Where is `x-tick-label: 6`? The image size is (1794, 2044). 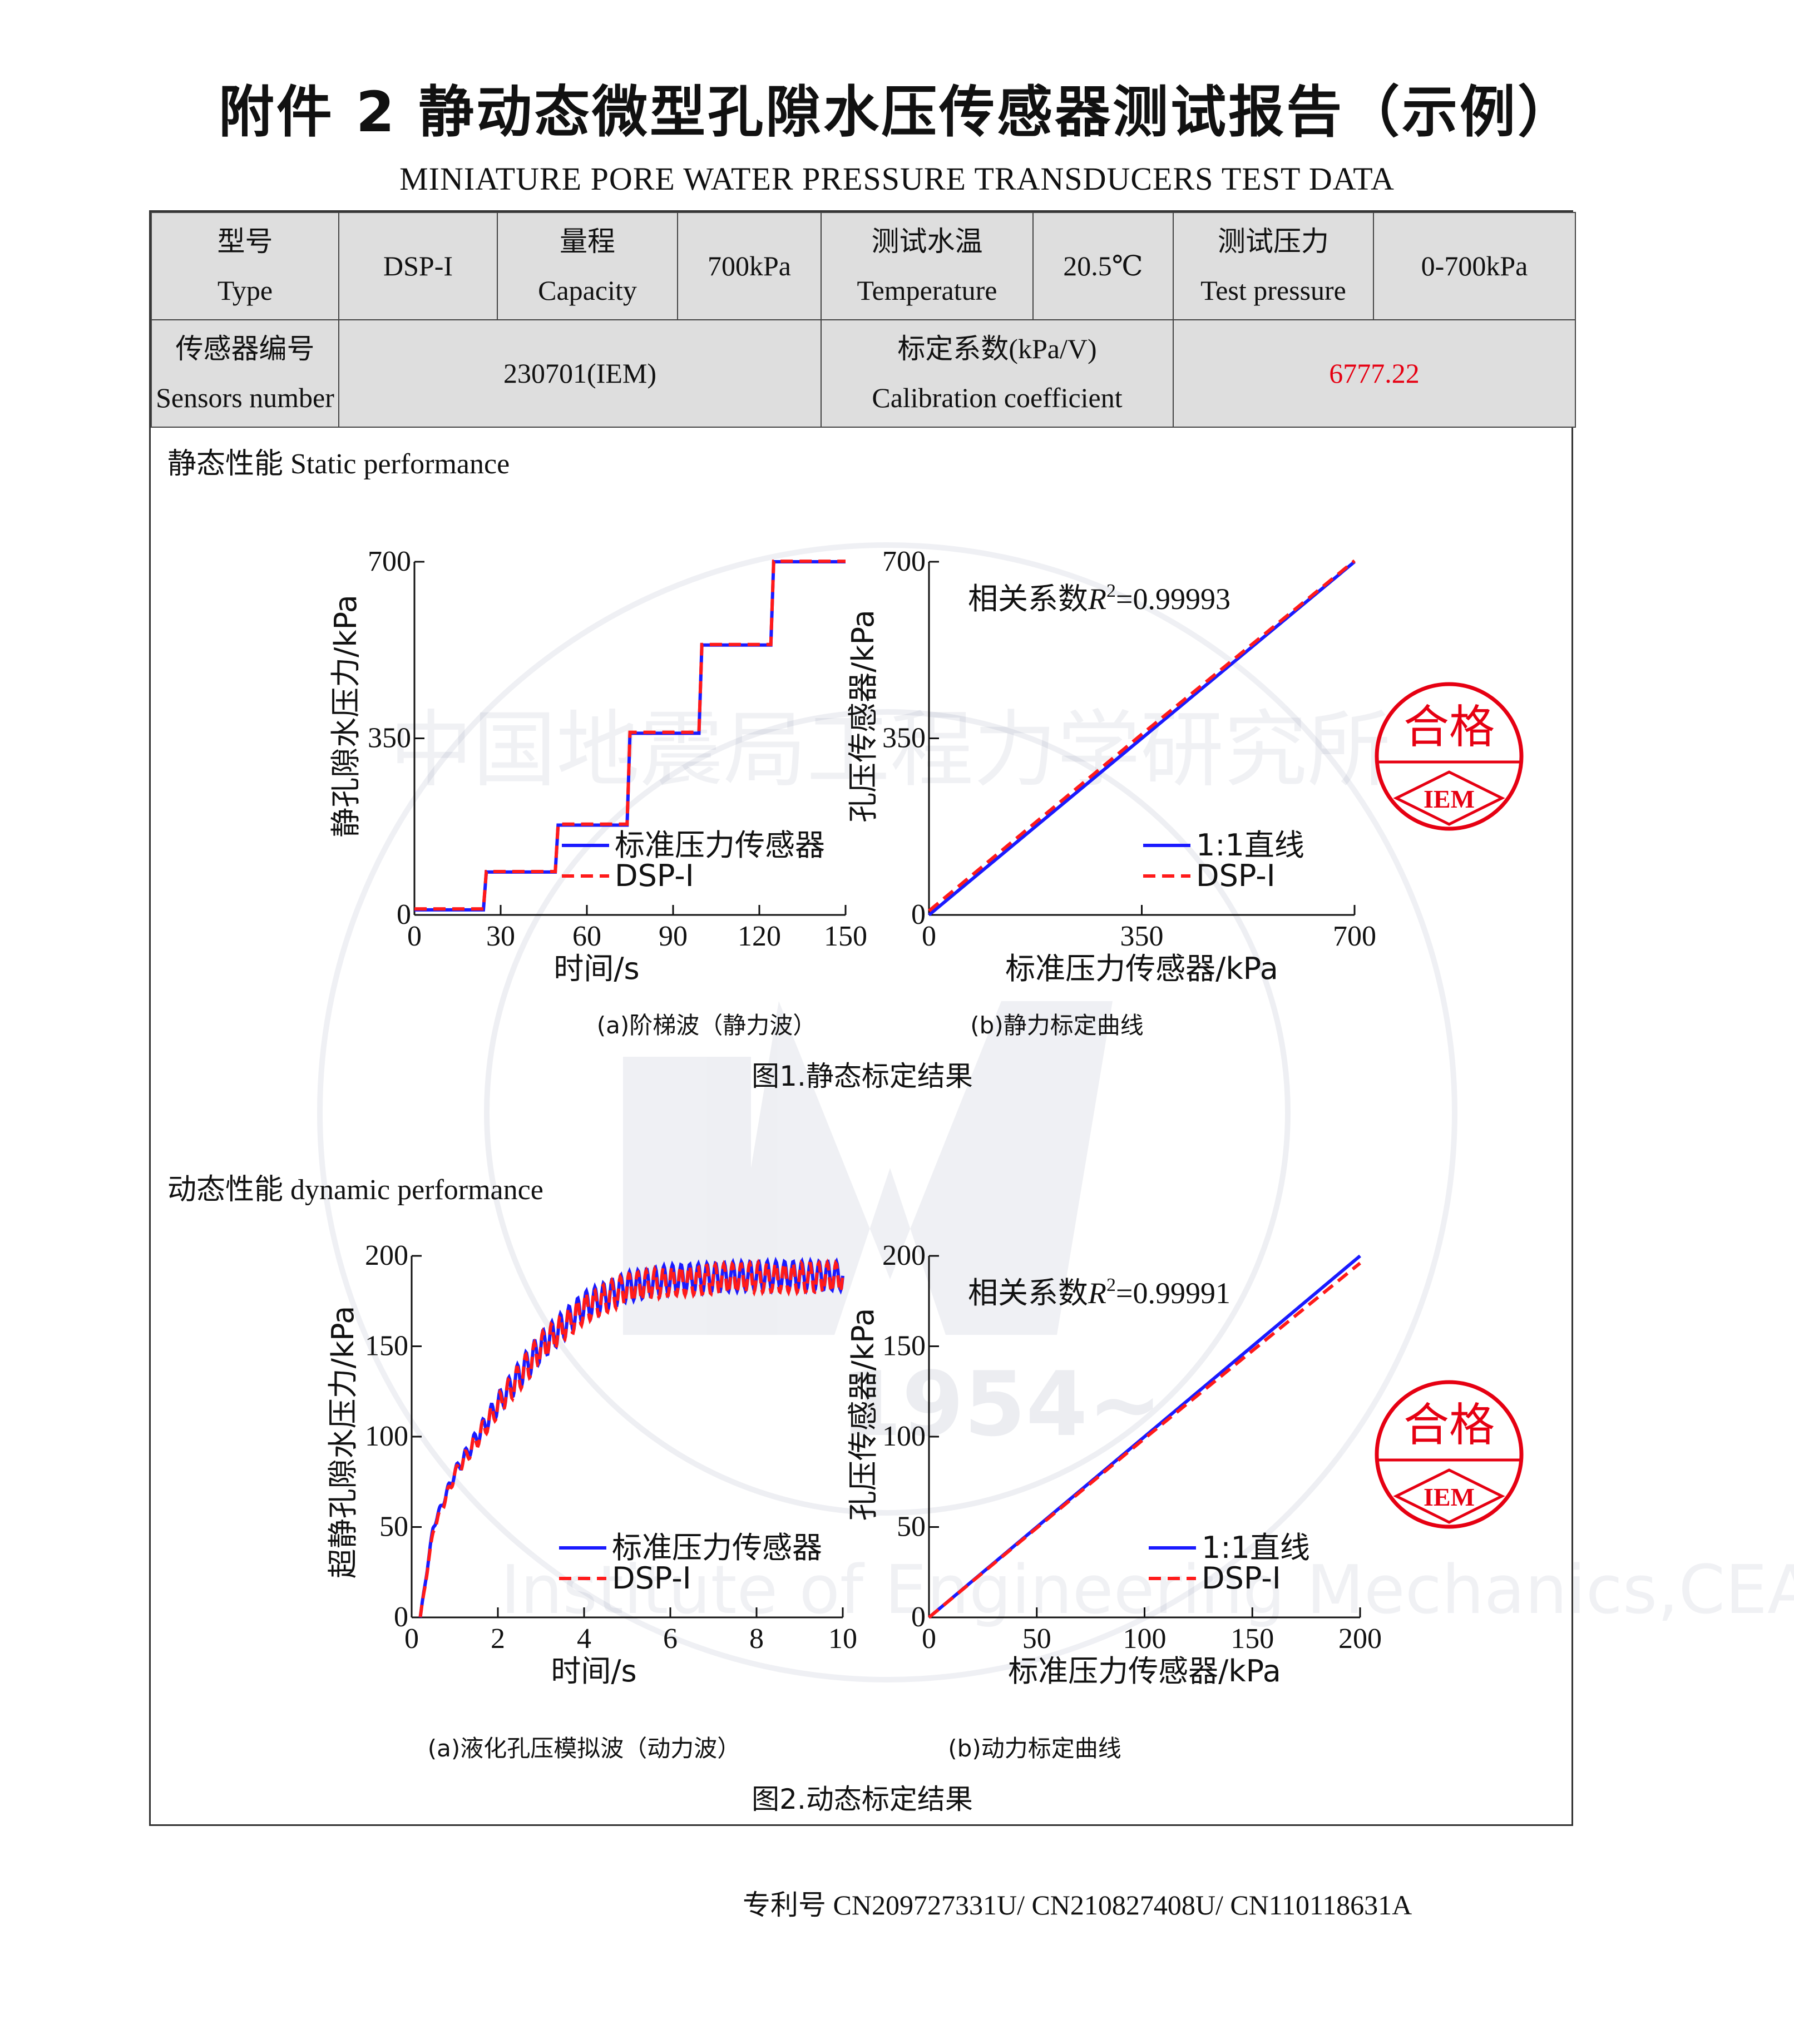 x-tick-label: 6 is located at coordinates (671, 1639).